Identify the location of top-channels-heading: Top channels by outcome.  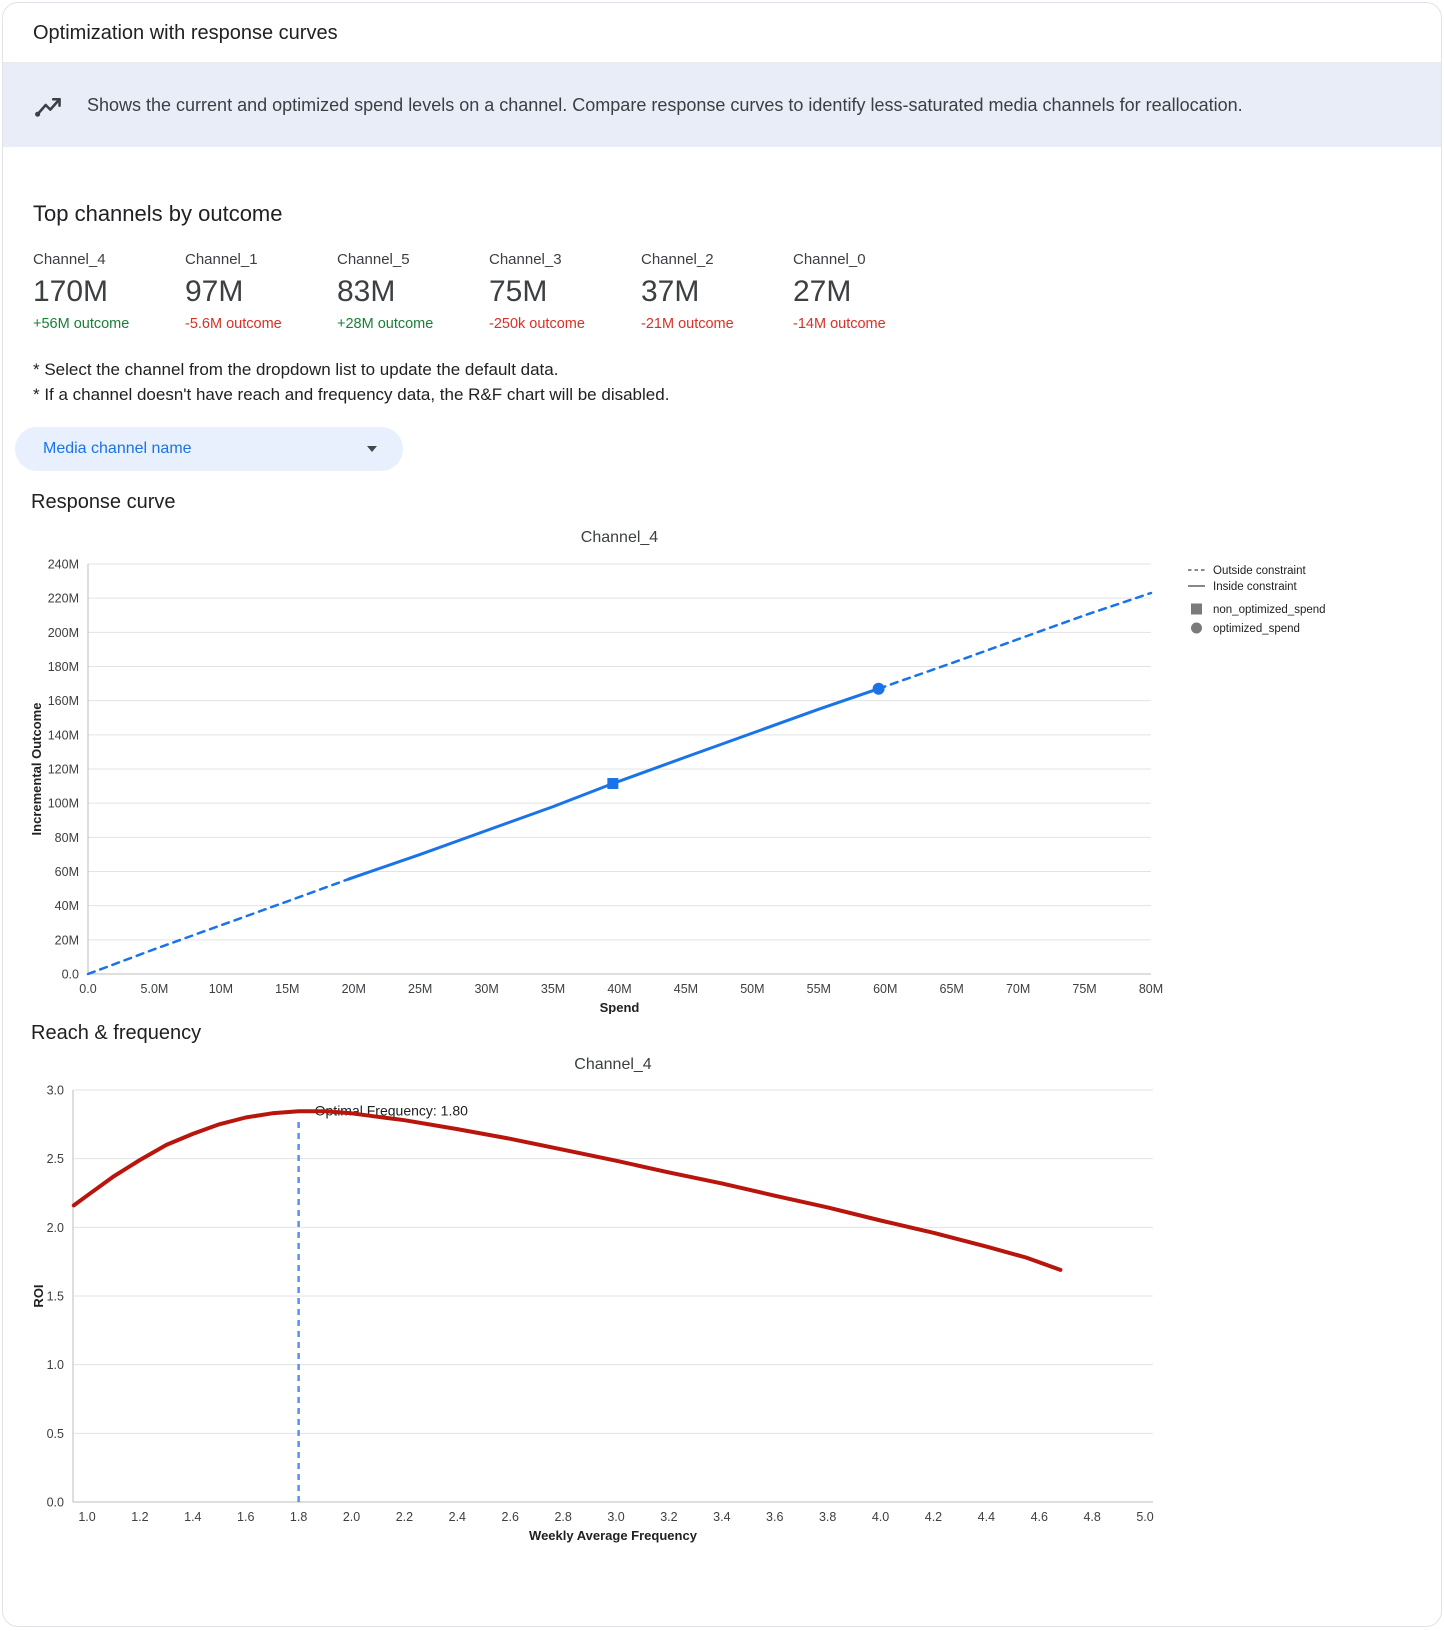
(158, 213).